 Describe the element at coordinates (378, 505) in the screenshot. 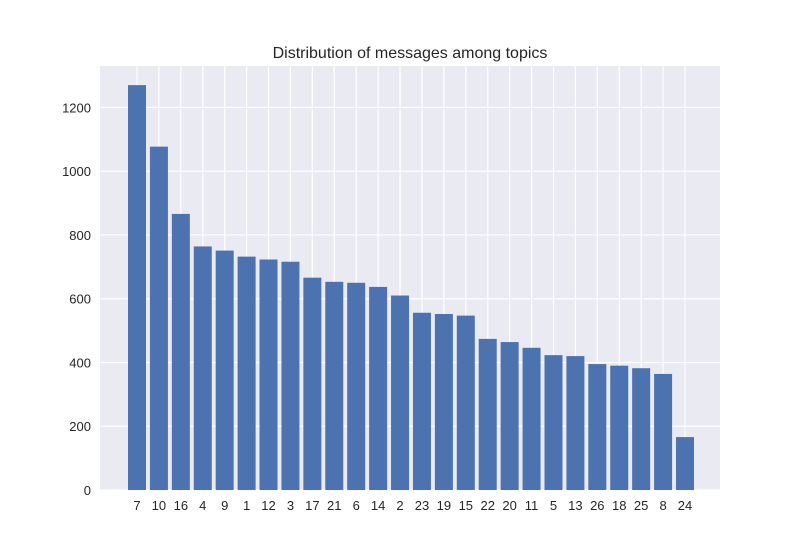

I see `x-tick-label: 14` at that location.